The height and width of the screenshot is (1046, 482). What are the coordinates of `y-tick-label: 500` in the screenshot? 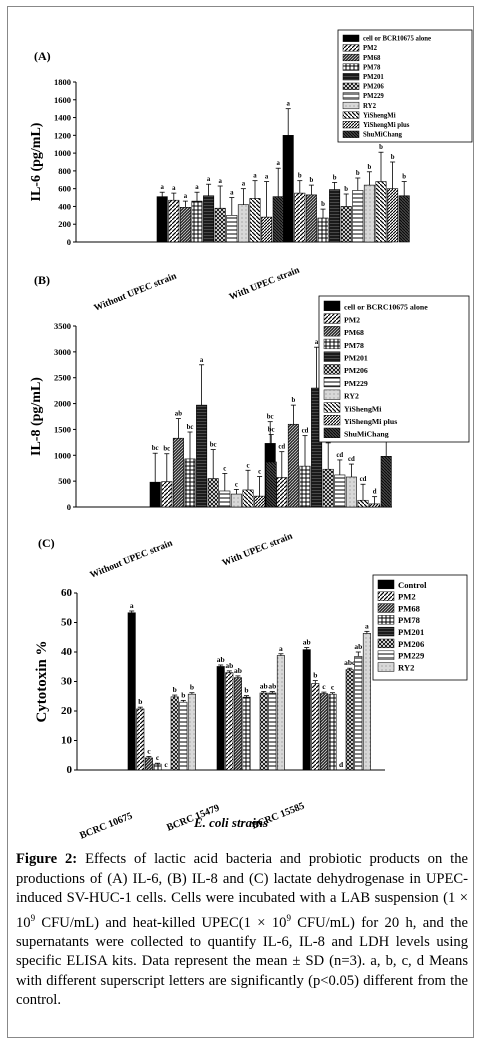 It's located at (64, 481).